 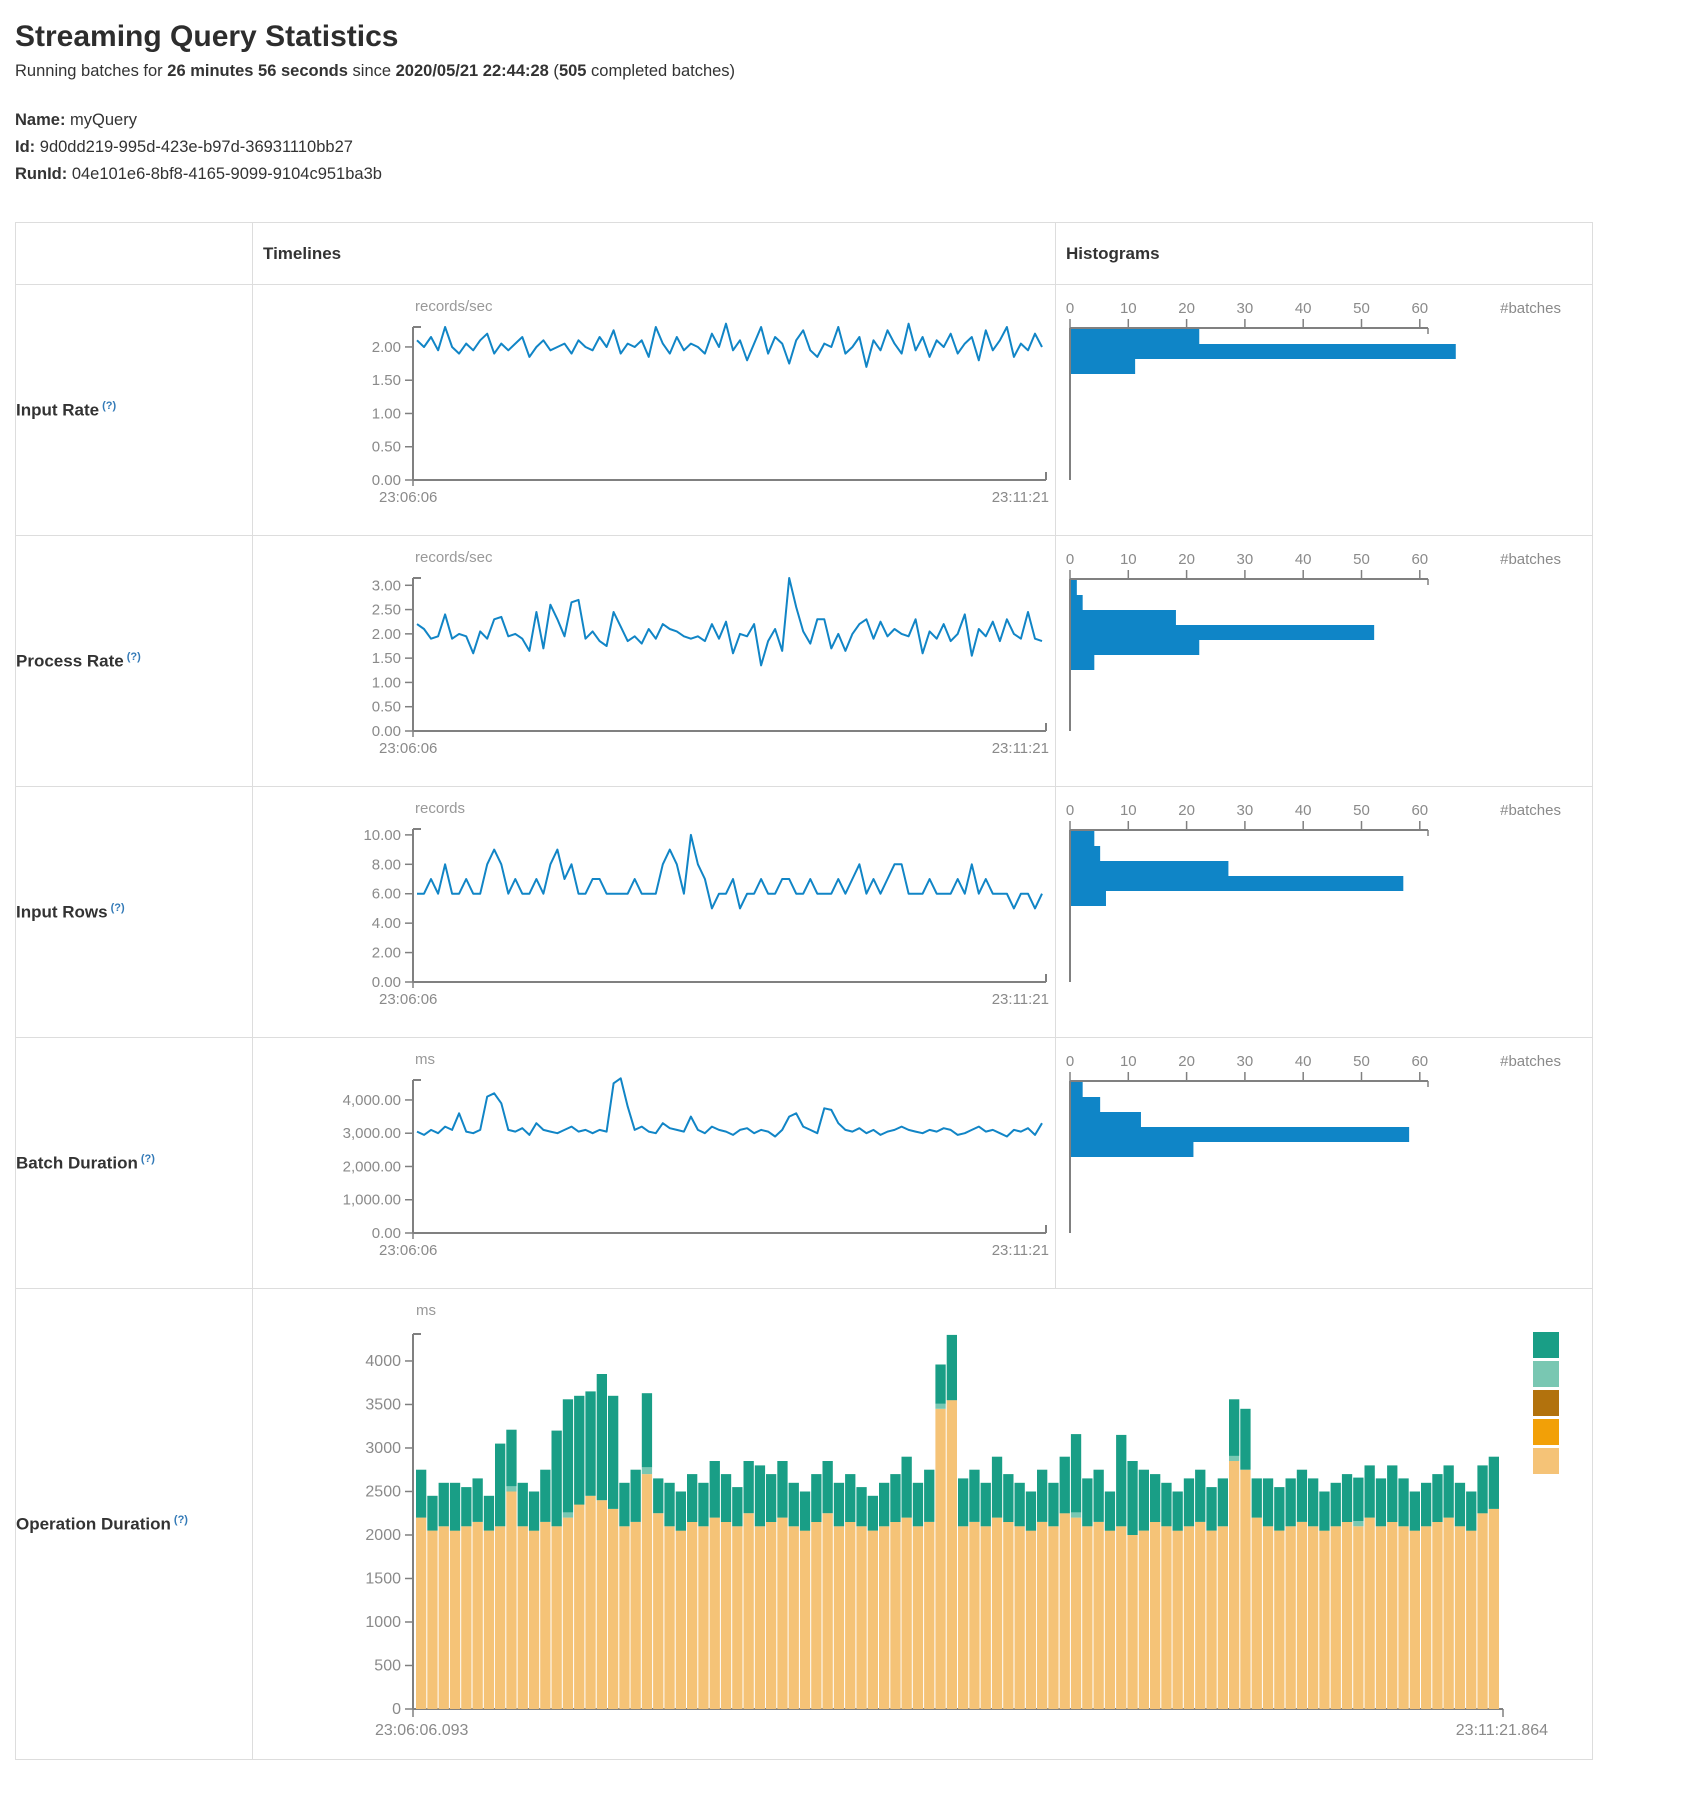 What do you see at coordinates (553, 71) in the screenshot?
I see `running-open-paren: (` at bounding box center [553, 71].